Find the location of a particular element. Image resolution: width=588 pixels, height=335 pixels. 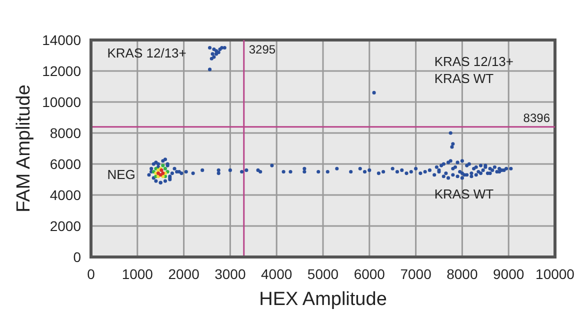

y-tick-label: 4000 is located at coordinates (66, 194).